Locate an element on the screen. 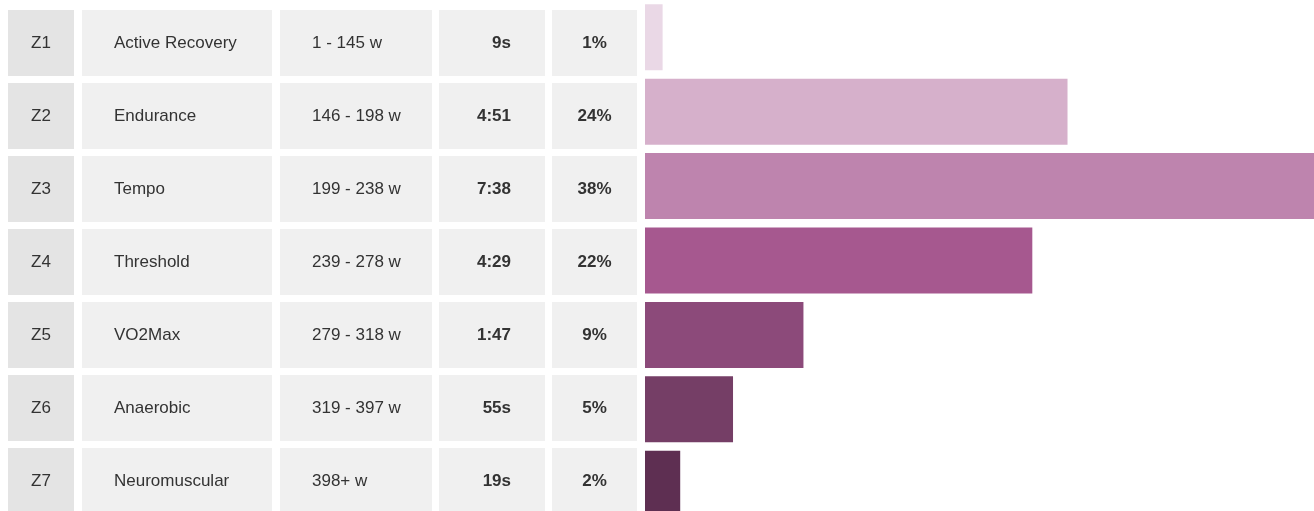  text: 55s is located at coordinates (496, 408).